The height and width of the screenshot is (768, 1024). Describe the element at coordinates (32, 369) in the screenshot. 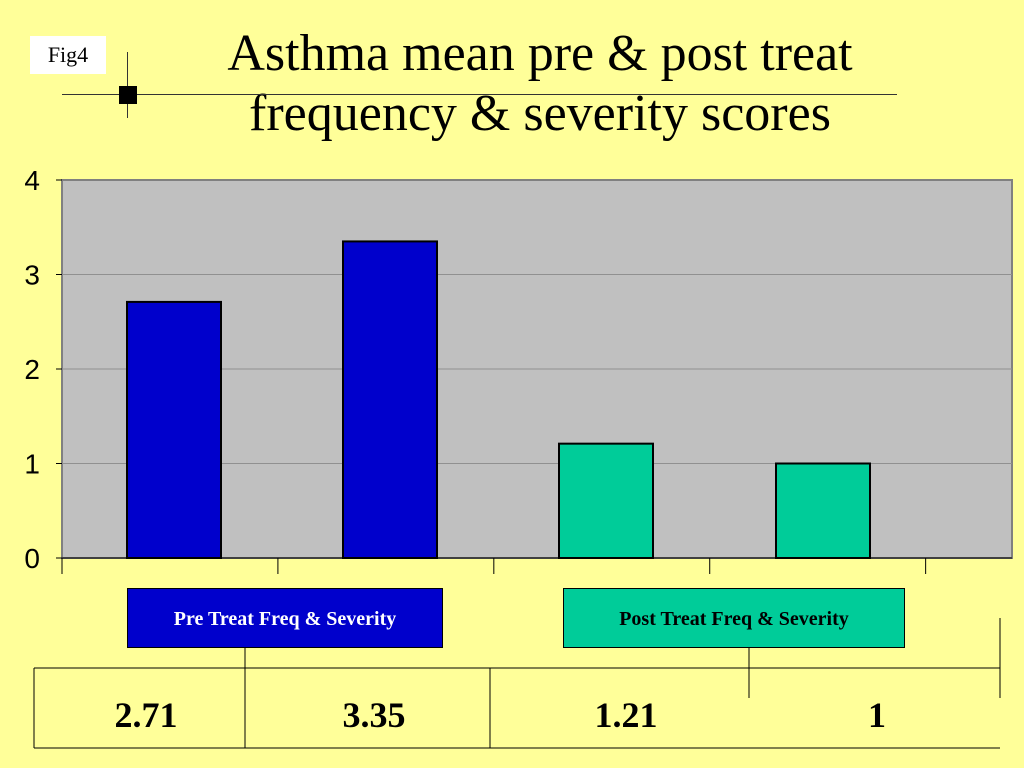

I see `y-tick-label: 2` at that location.